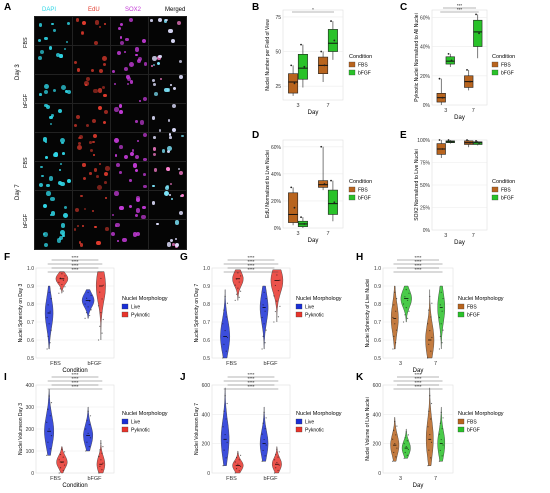 This screenshot has width=550, height=493. What do you see at coordinates (206, 415) in the screenshot?
I see `y-tick-label: 400` at bounding box center [206, 415].